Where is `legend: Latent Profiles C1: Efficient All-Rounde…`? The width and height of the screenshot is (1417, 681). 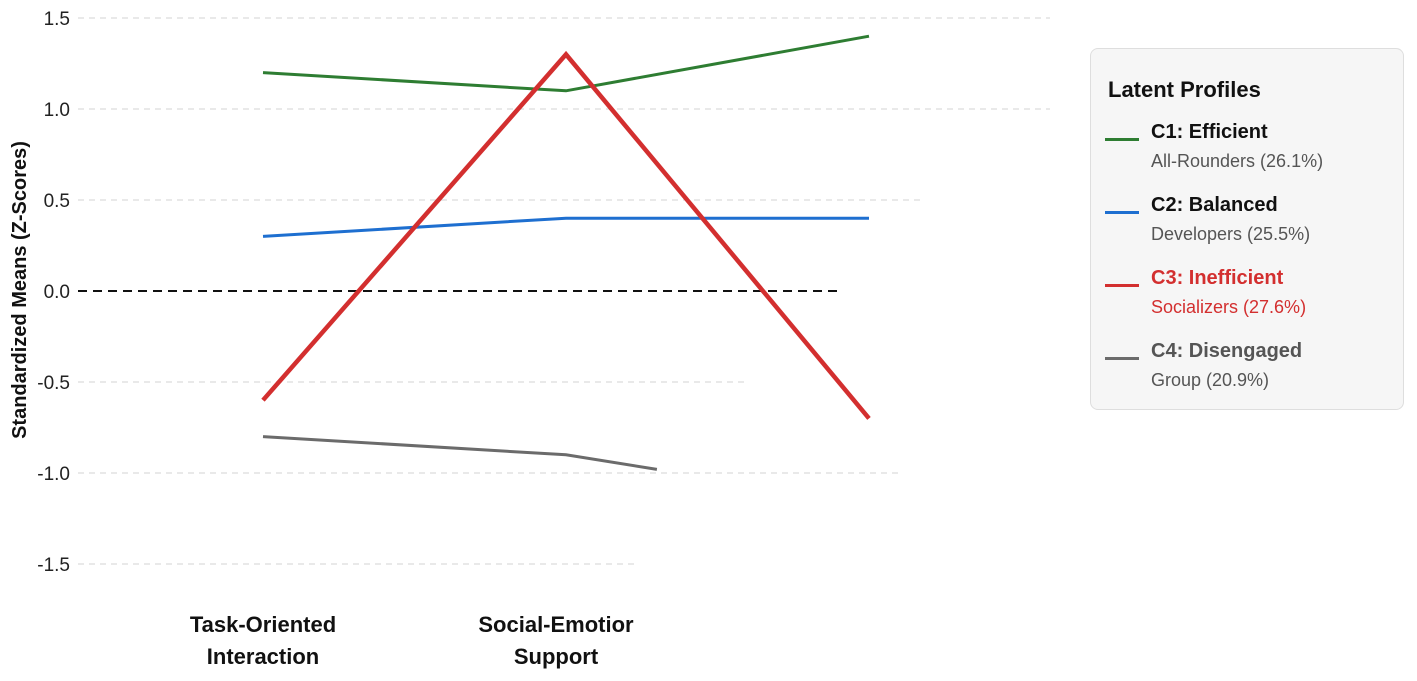
legend: Latent Profiles C1: Efficient All-Rounde… is located at coordinates (1247, 229).